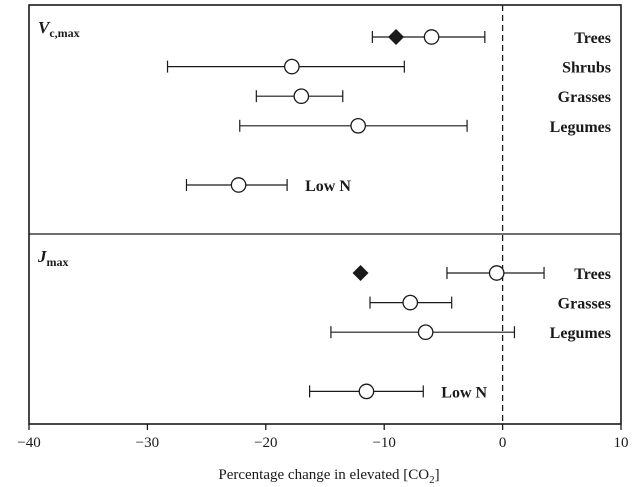 This screenshot has width=637, height=487. I want to click on x-axis-title-close: ], so click(437, 475).